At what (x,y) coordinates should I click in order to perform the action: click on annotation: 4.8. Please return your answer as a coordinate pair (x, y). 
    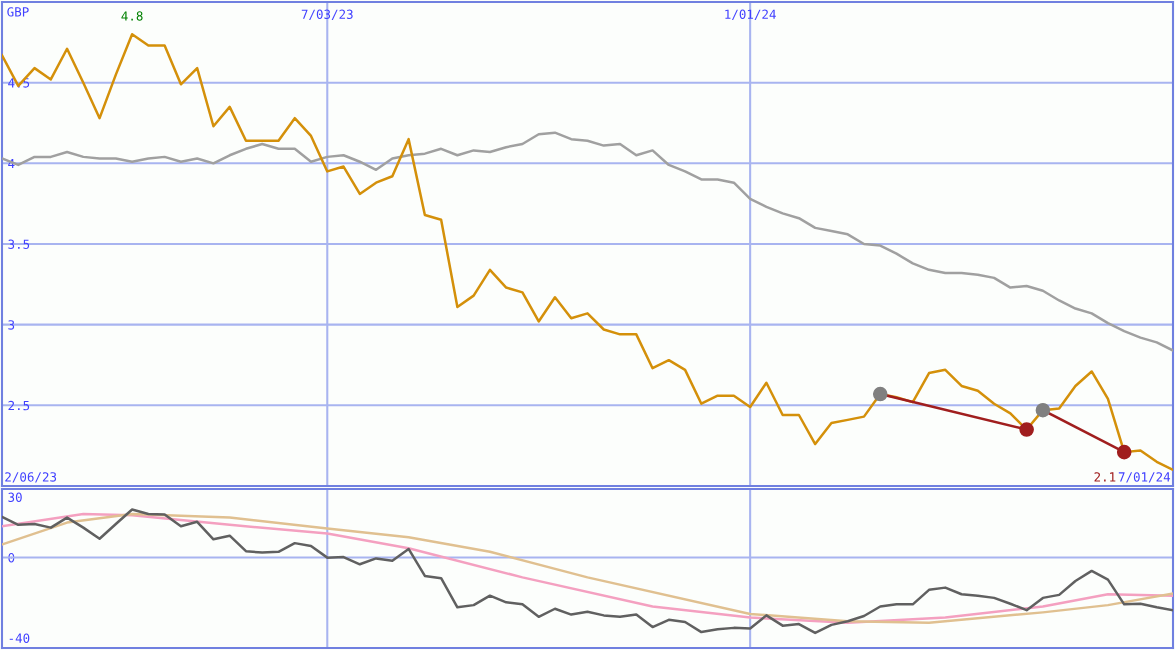
    Looking at the image, I should click on (132, 16).